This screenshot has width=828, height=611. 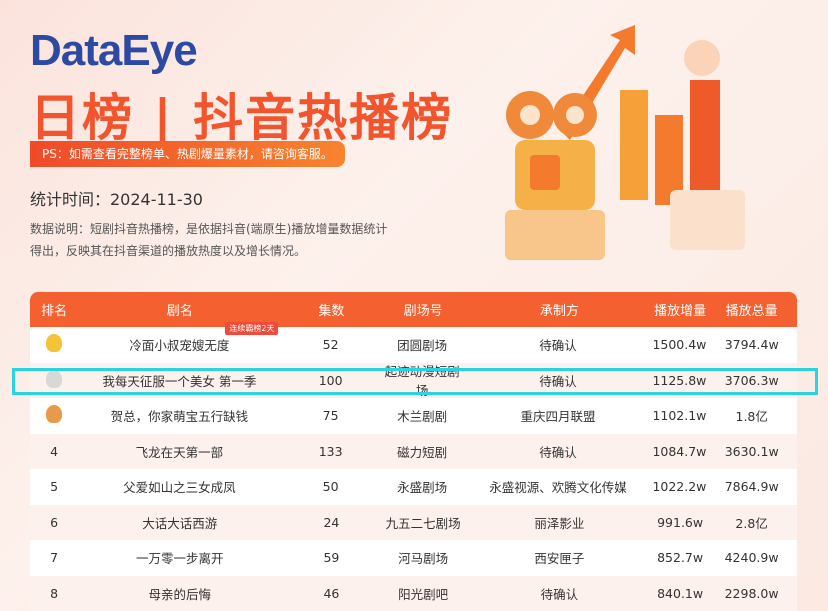 What do you see at coordinates (680, 522) in the screenshot?
I see `play-increase: 991.6w` at bounding box center [680, 522].